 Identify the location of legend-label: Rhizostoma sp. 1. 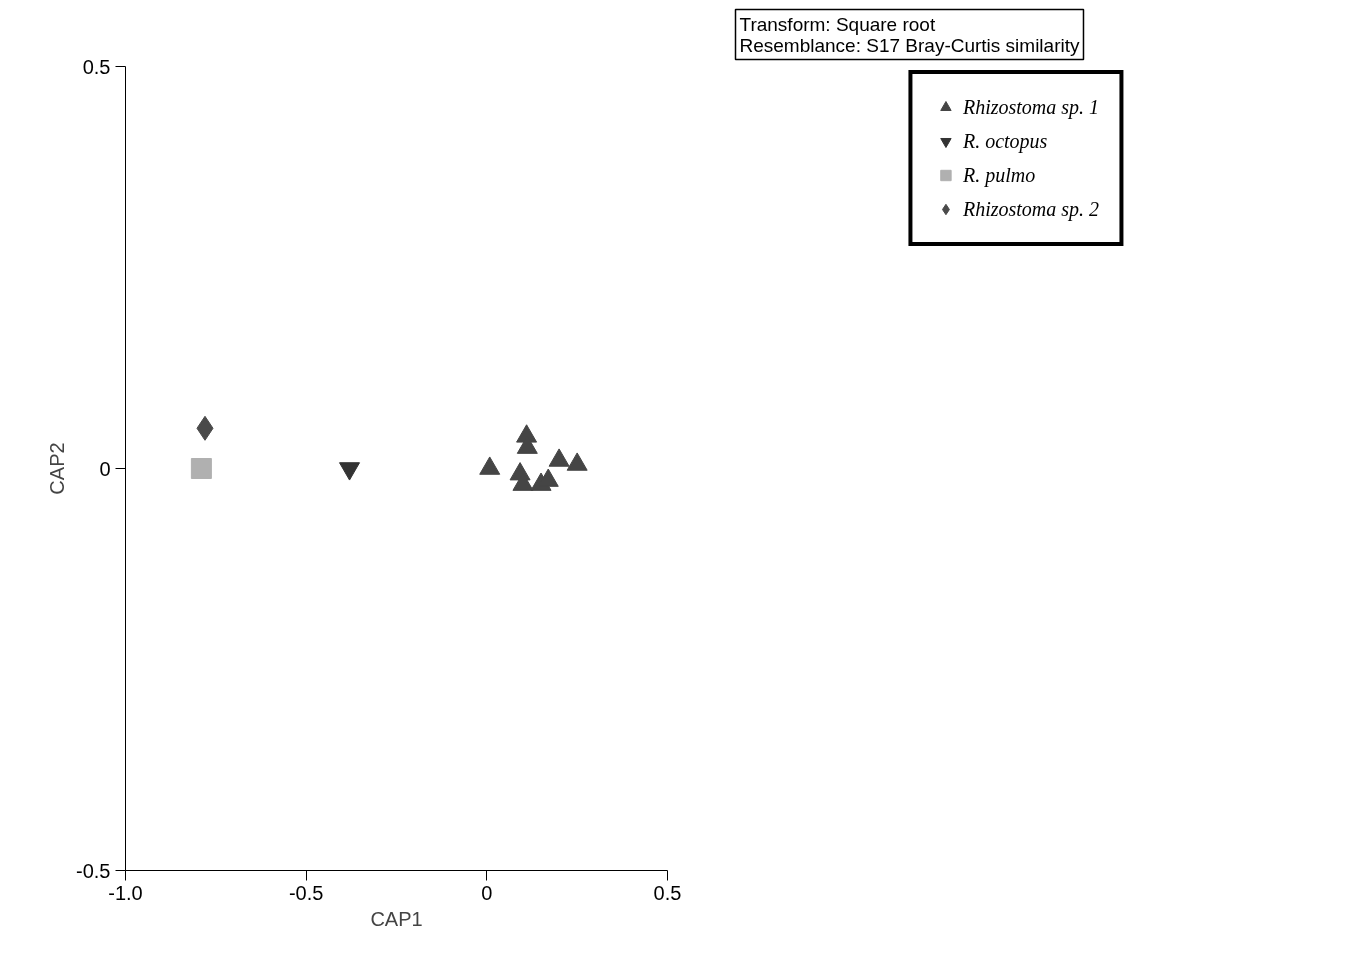
(1031, 107).